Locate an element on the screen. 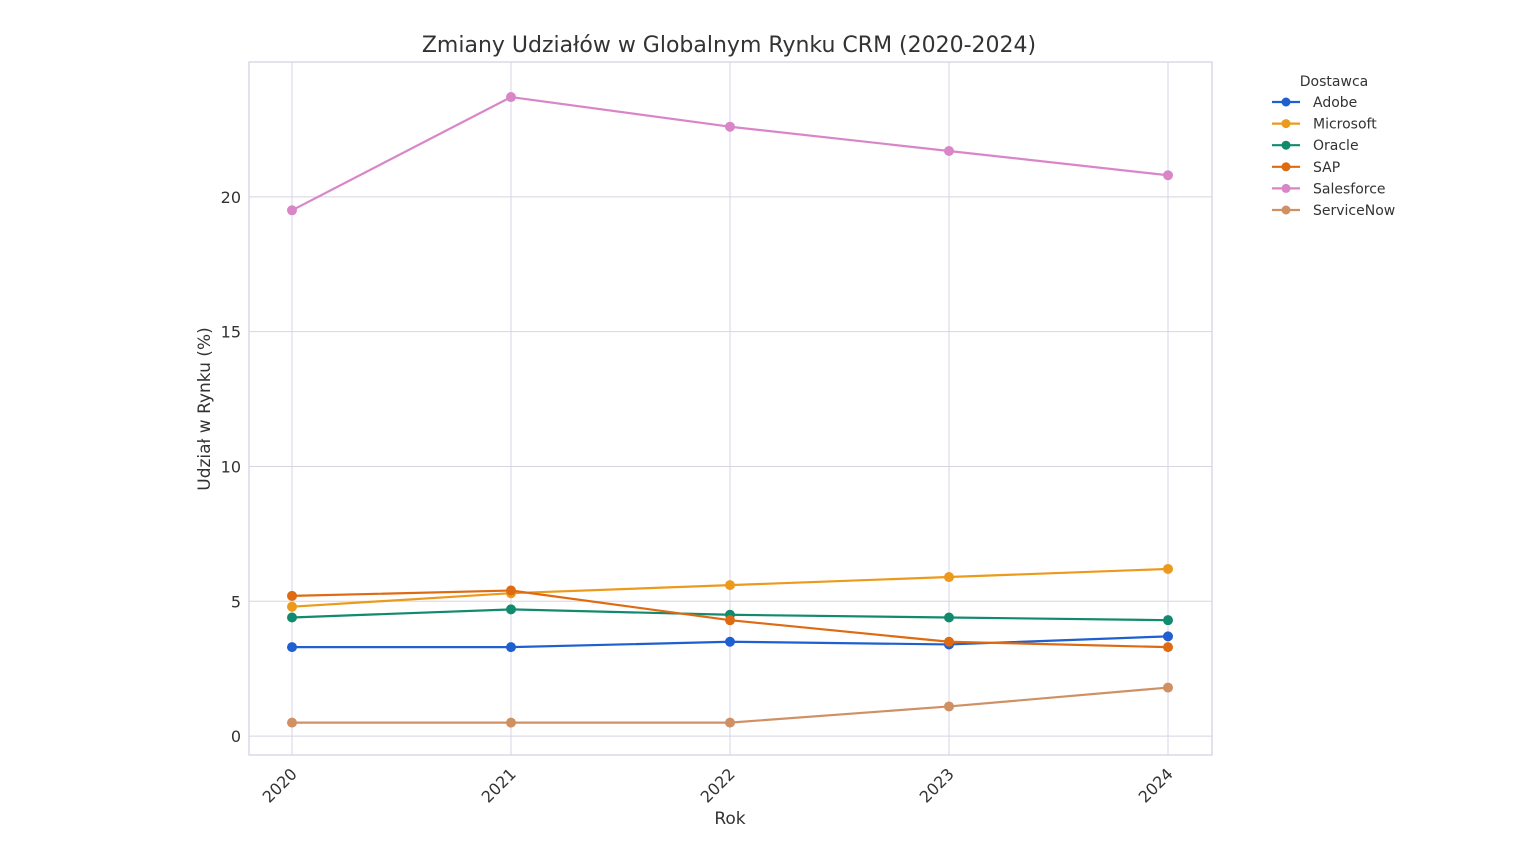 The height and width of the screenshot is (864, 1536). x-tick-label: 2022 is located at coordinates (718, 785).